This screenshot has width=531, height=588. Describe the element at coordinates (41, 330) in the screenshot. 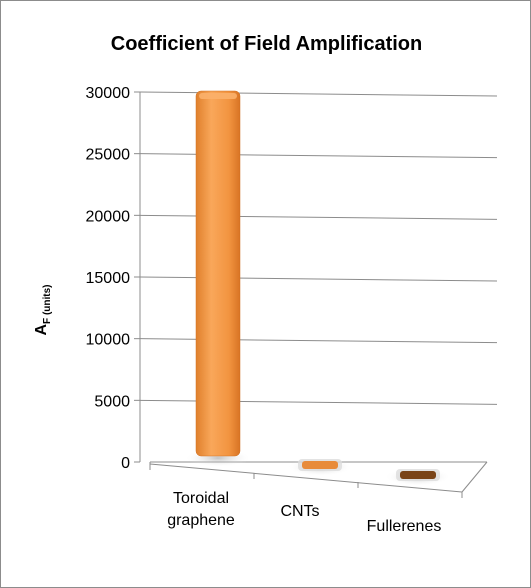

I see `y-axis-label-main: A` at that location.